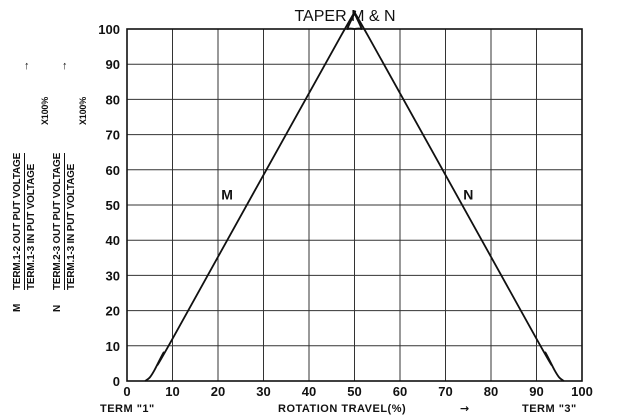 This screenshot has height=416, width=618. Describe the element at coordinates (263, 391) in the screenshot. I see `x-tick-label: 30` at that location.